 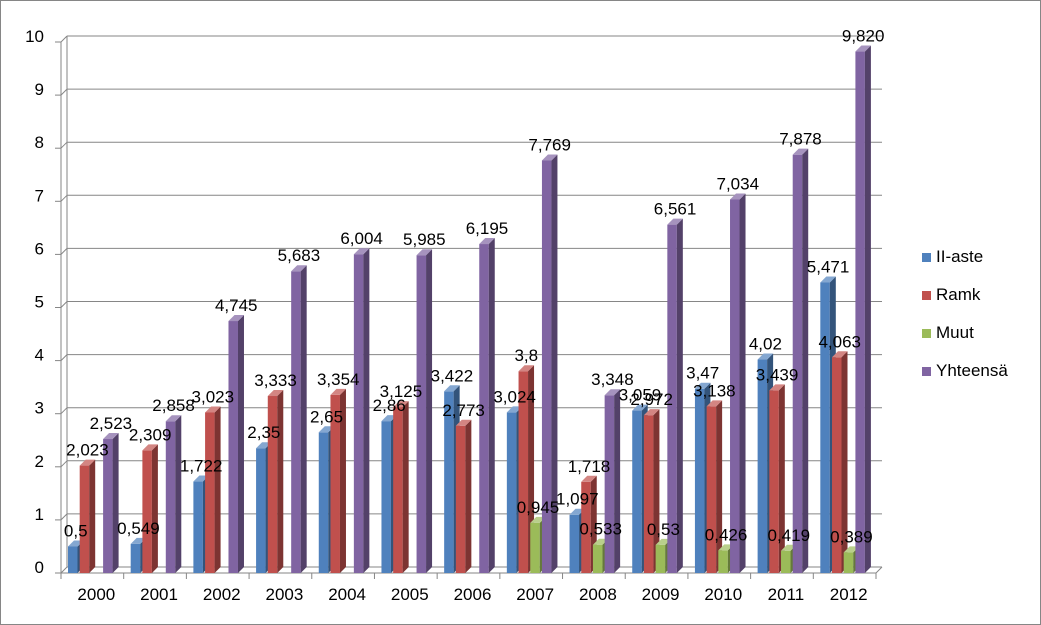 I want to click on legend-swatch, so click(x=926, y=371).